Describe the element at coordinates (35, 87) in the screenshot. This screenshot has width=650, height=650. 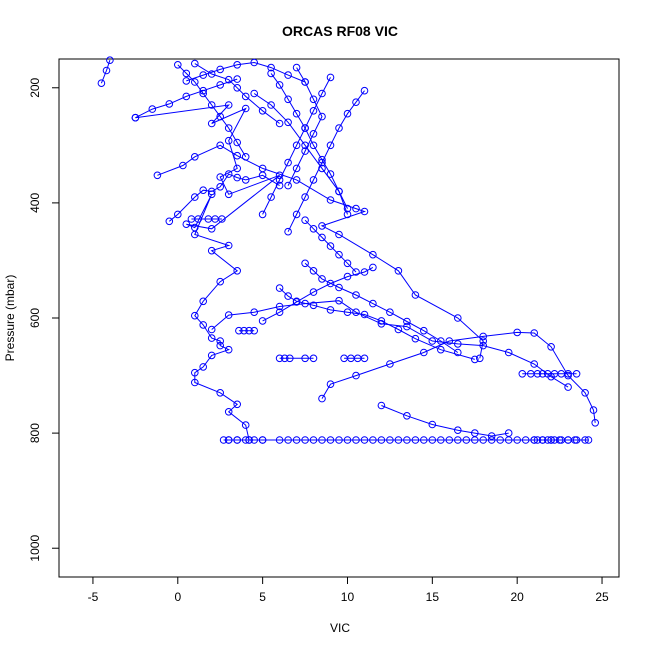
I see `y-tick-label: 200` at that location.